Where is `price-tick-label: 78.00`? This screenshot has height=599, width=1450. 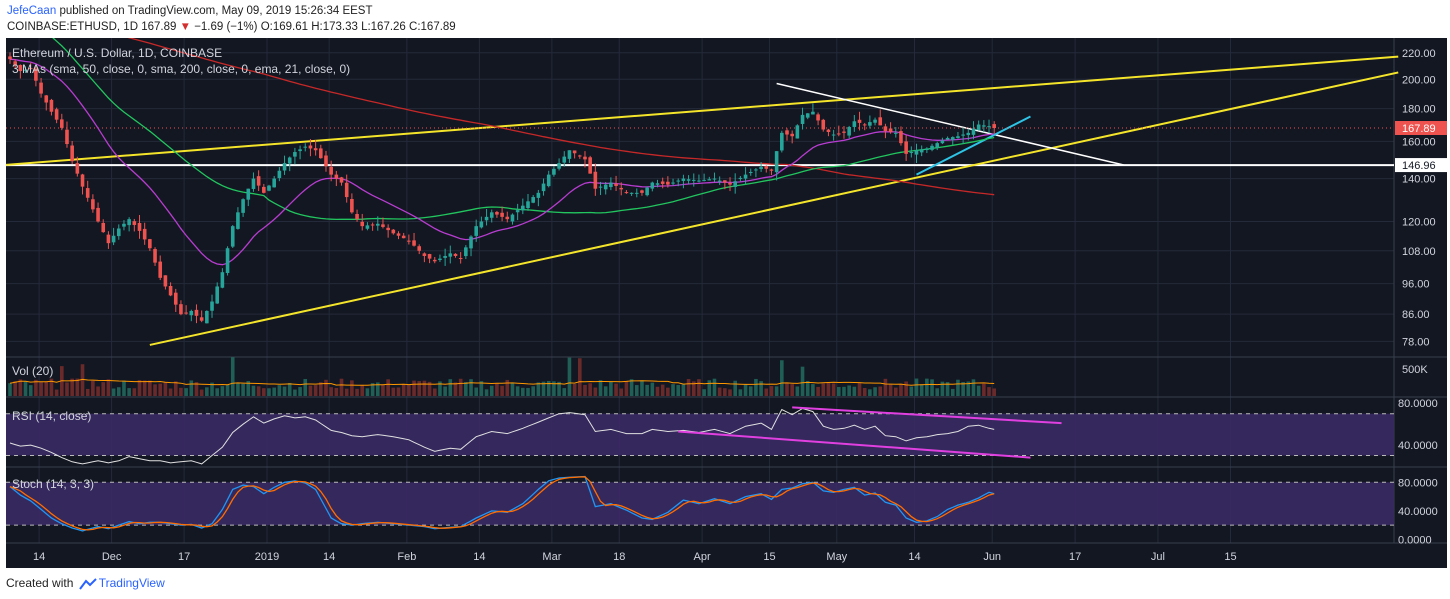
price-tick-label: 78.00 is located at coordinates (1416, 342).